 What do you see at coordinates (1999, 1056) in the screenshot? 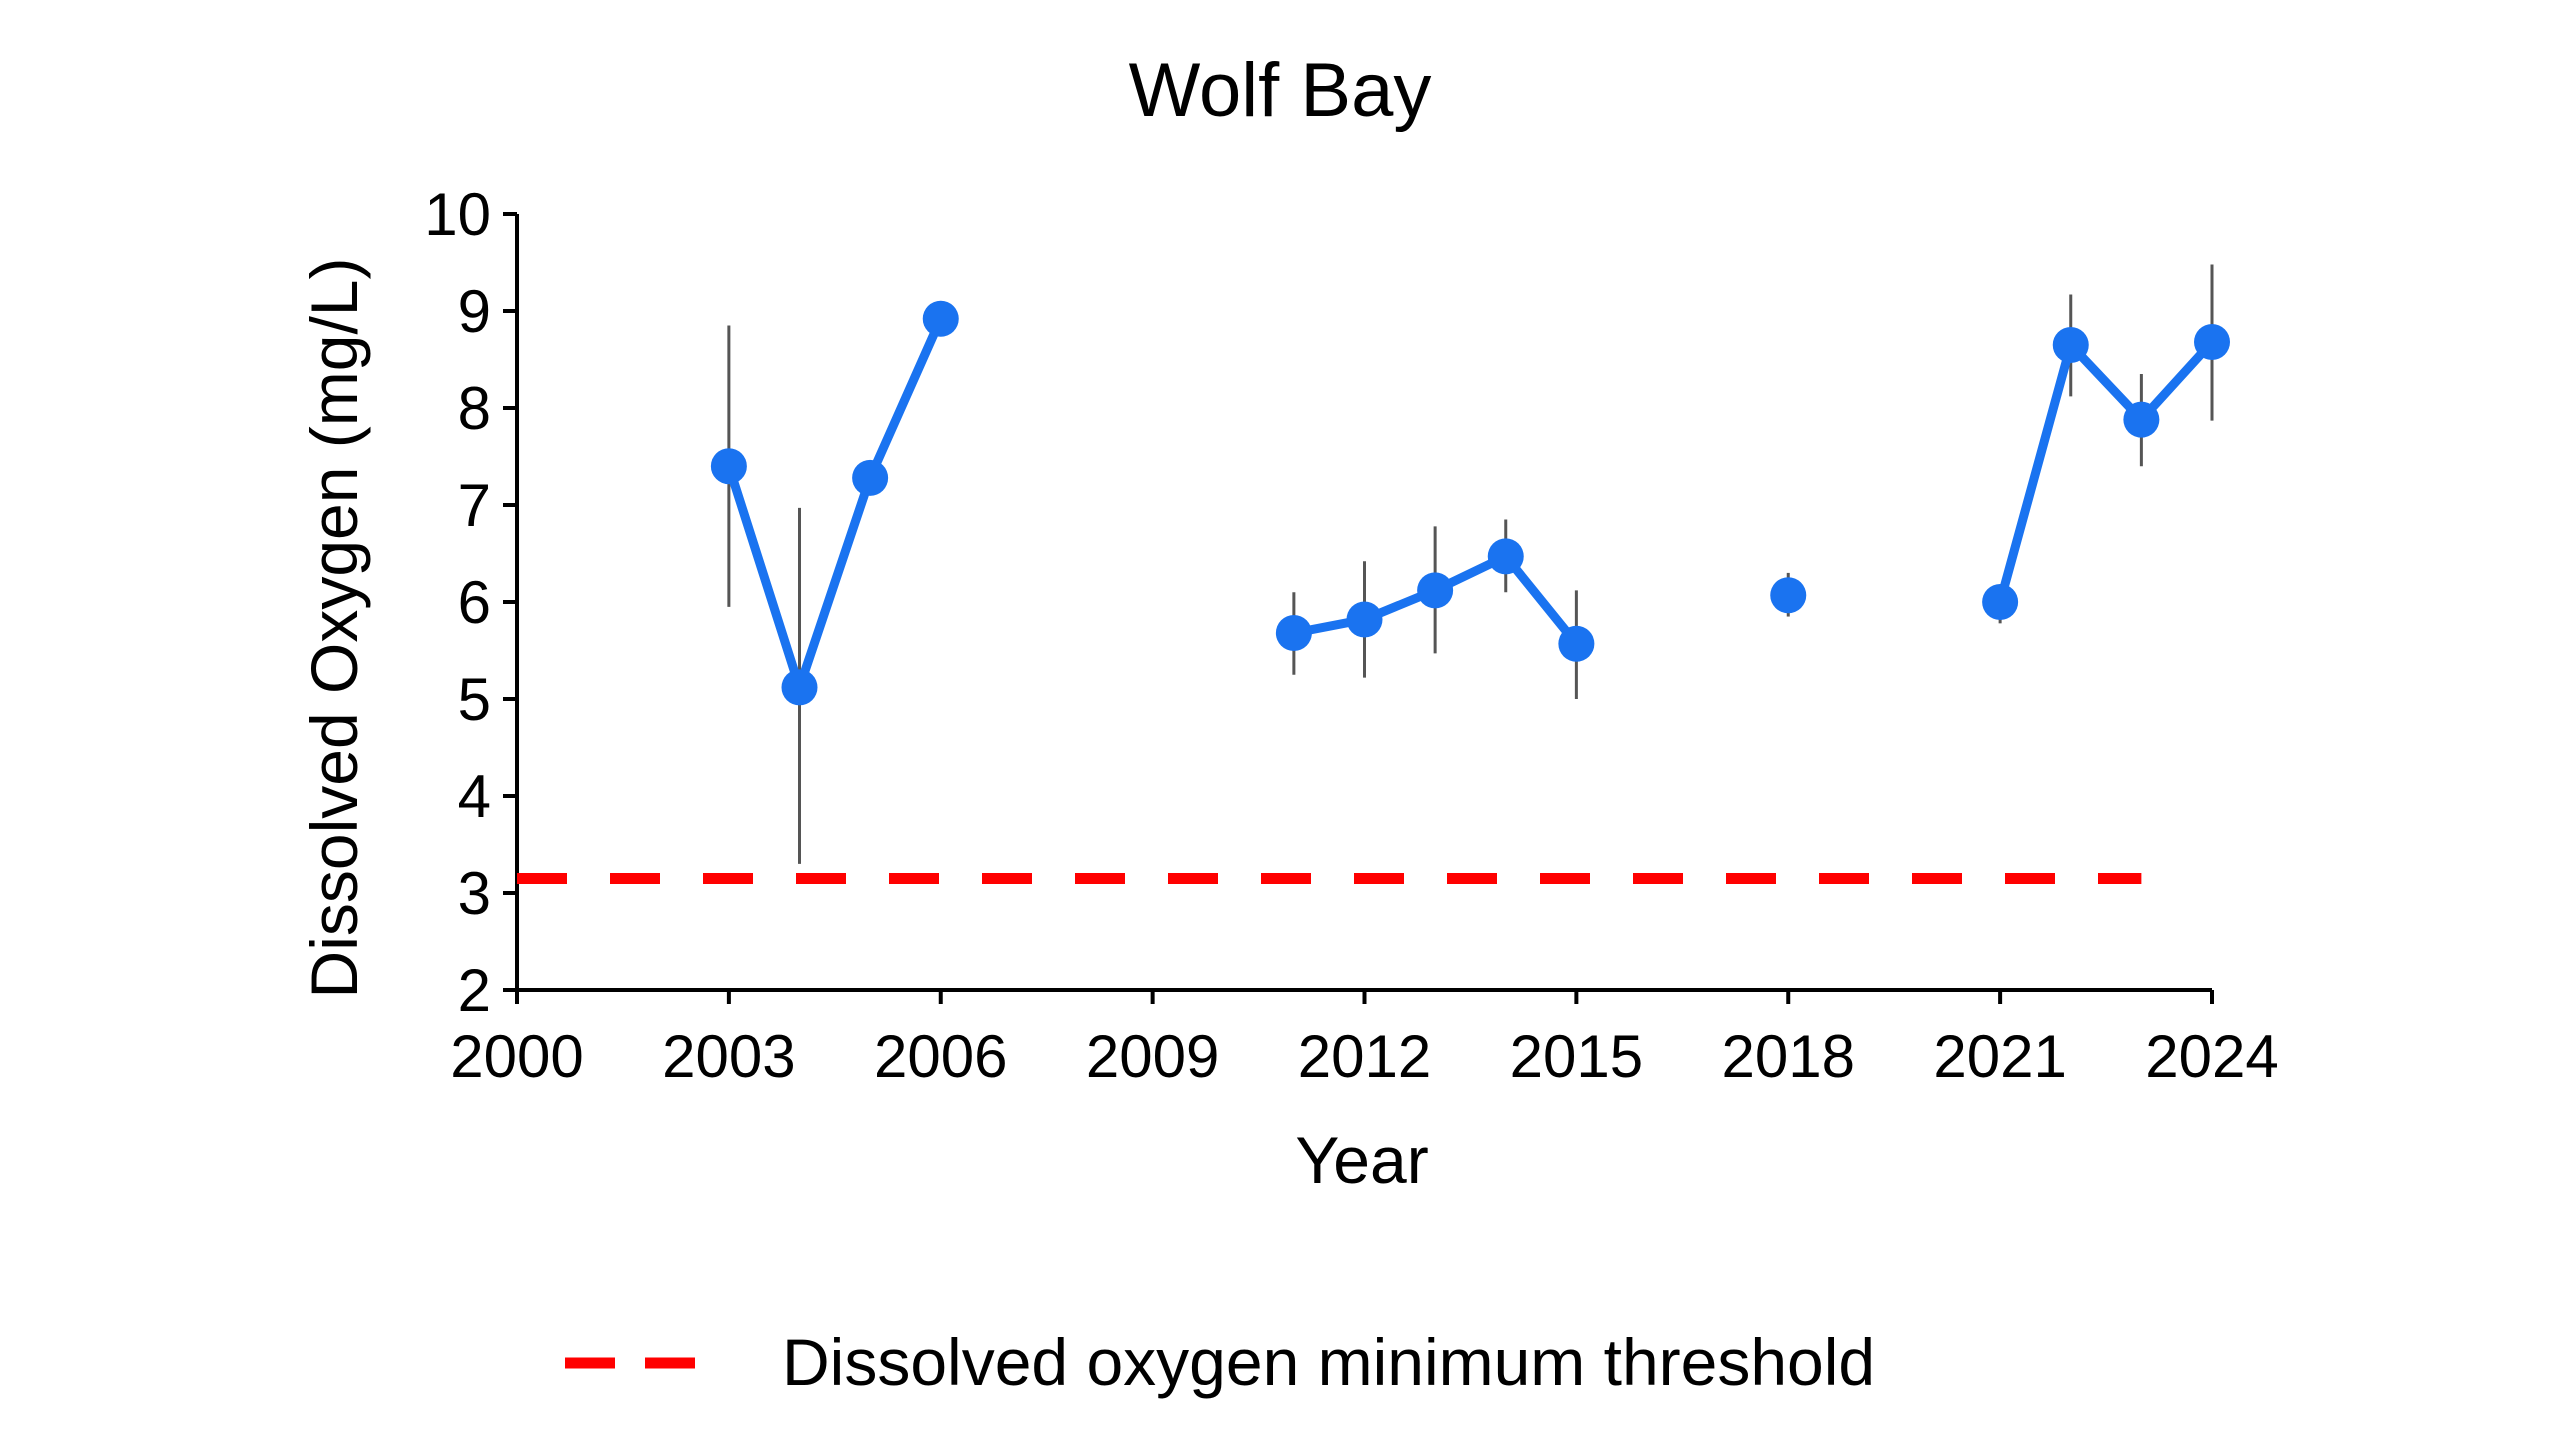
I see `x-tick-label: 2021` at bounding box center [1999, 1056].